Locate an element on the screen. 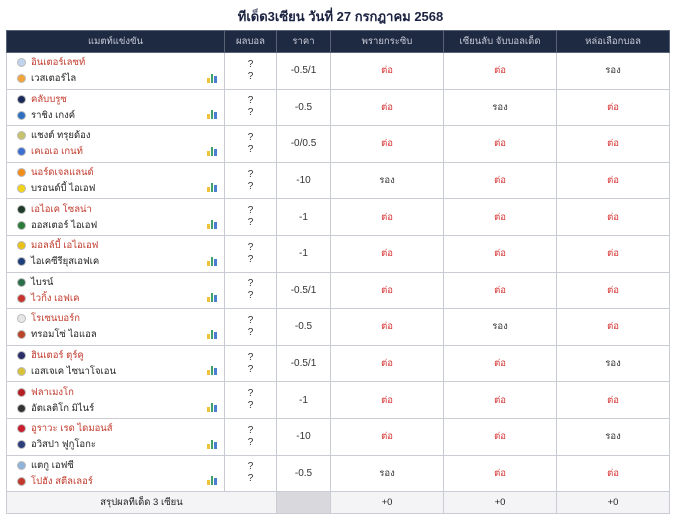 The height and width of the screenshot is (519, 681). home-team-name: โรเซนบอร์ก is located at coordinates (55, 319).